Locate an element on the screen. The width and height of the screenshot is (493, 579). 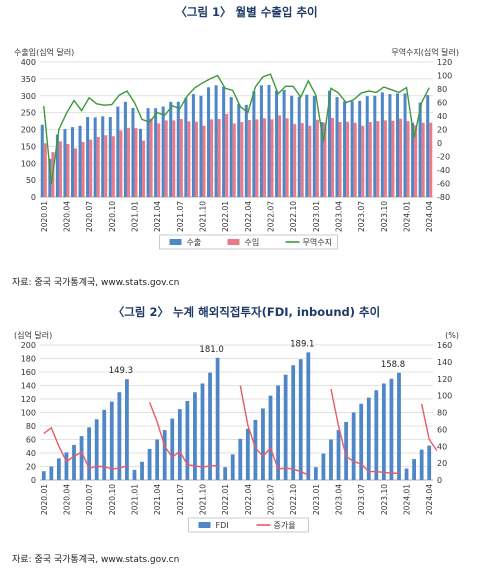
chart1-title: 〈그림 1〉 월별 수출입 추이 is located at coordinates (246, 12).